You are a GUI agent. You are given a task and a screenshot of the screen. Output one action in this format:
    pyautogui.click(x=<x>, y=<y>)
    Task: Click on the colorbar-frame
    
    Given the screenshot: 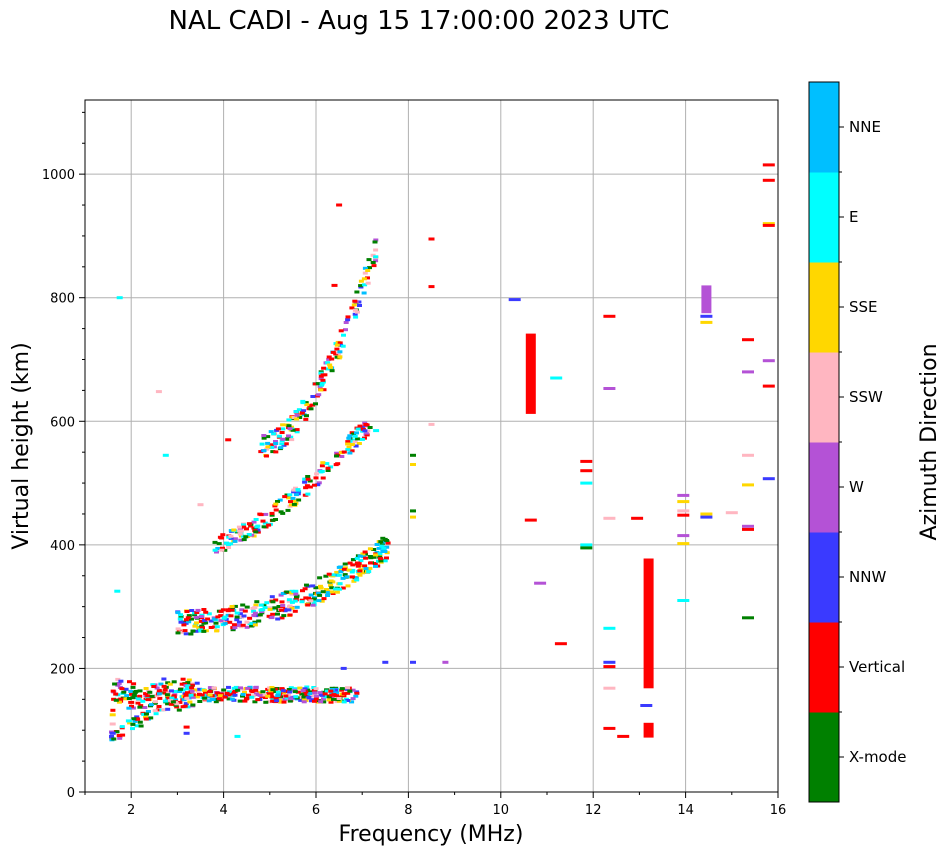 What is the action you would take?
    pyautogui.click(x=824, y=442)
    